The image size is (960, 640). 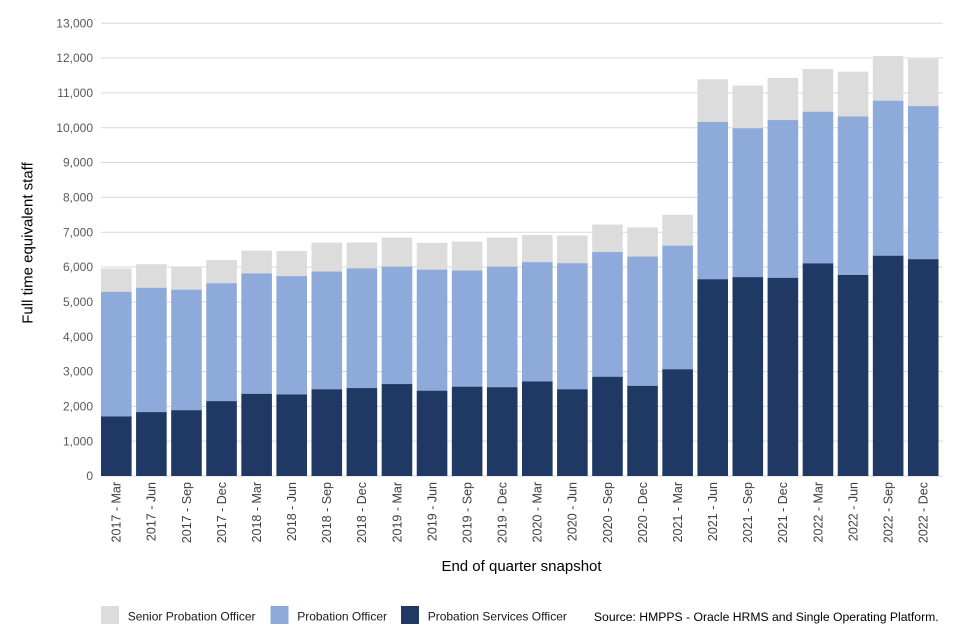 What do you see at coordinates (187, 512) in the screenshot?
I see `svg-text: 2017 - Sep` at bounding box center [187, 512].